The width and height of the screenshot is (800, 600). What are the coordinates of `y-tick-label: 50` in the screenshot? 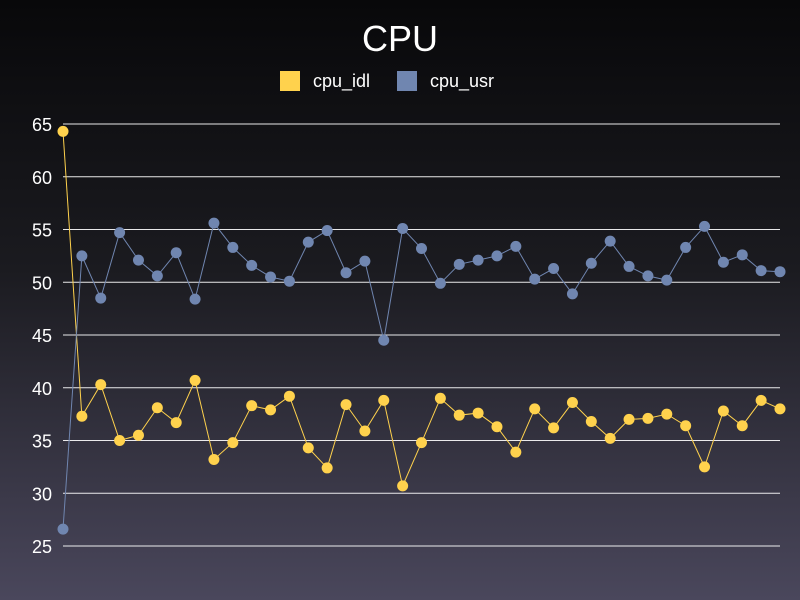 It's located at (42, 283).